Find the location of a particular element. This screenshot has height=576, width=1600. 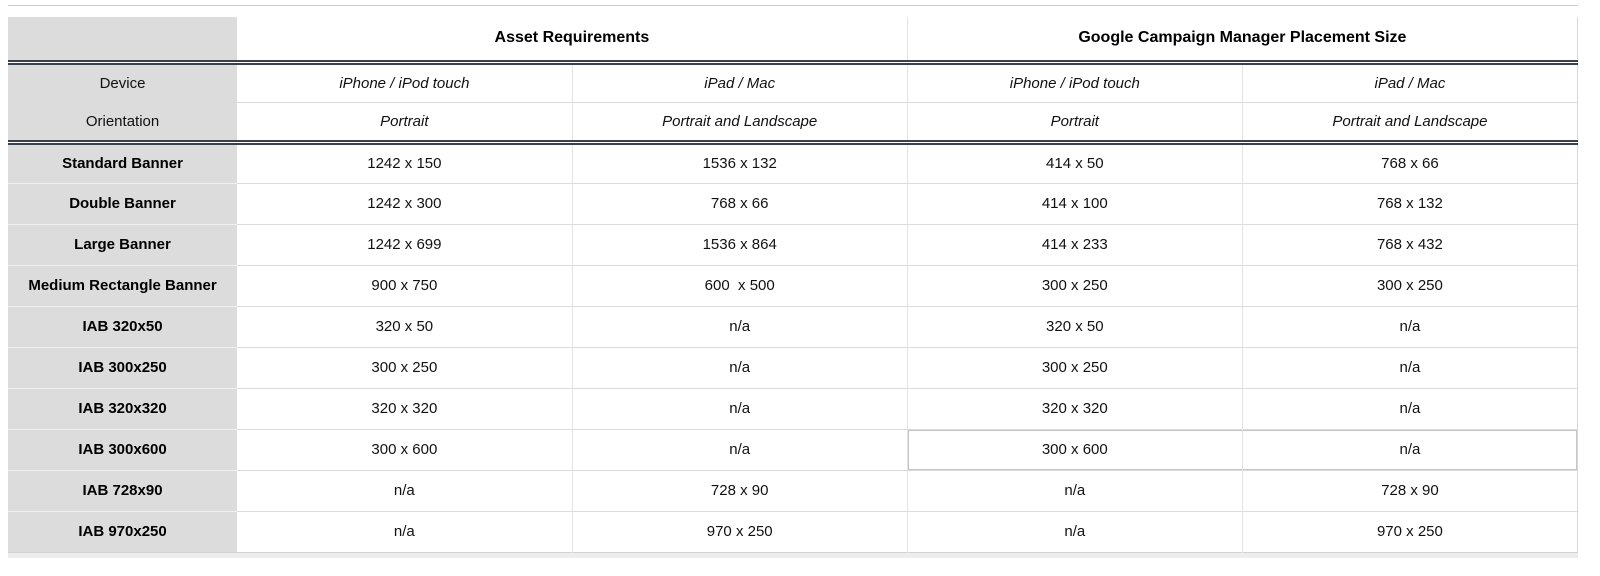

cell: 900 x 750 is located at coordinates (404, 285).